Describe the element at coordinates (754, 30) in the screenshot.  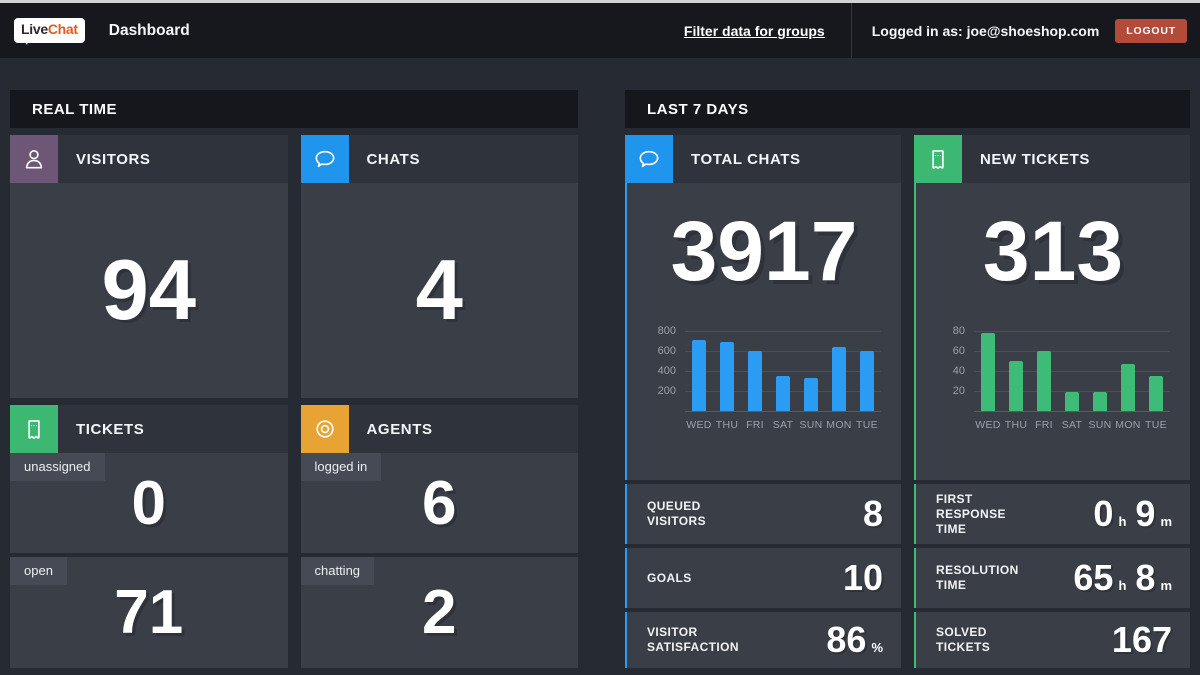
I see `filter-data-for-groups-link: Filter data for groups` at that location.